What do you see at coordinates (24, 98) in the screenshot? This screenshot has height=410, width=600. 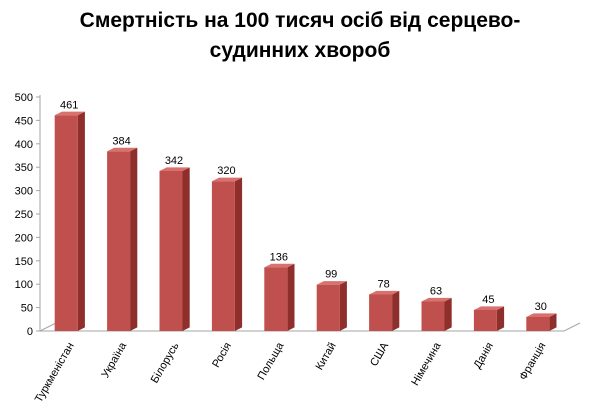 I see `y-tick-label: 500` at bounding box center [24, 98].